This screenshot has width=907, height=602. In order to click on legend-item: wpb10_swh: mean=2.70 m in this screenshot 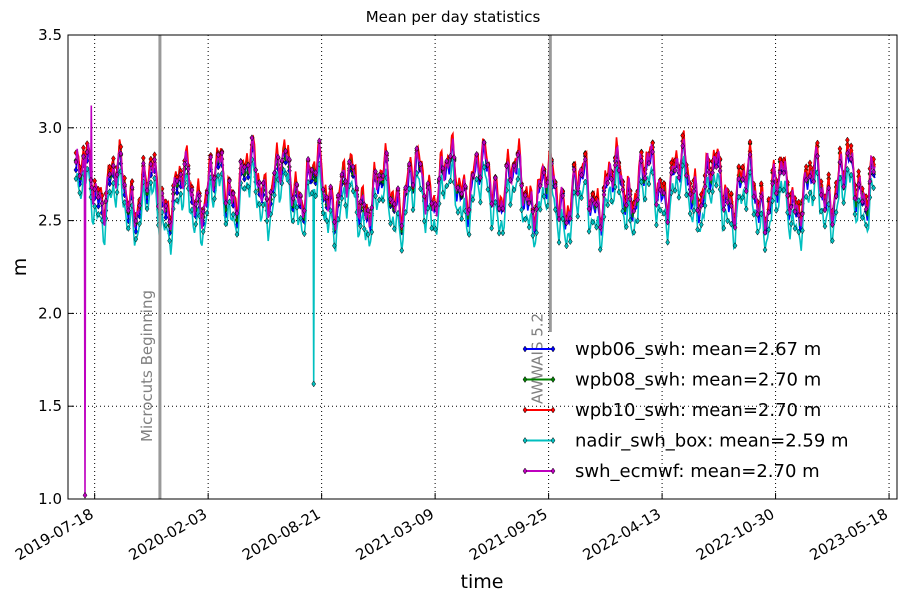, I will do `click(671, 410)`.